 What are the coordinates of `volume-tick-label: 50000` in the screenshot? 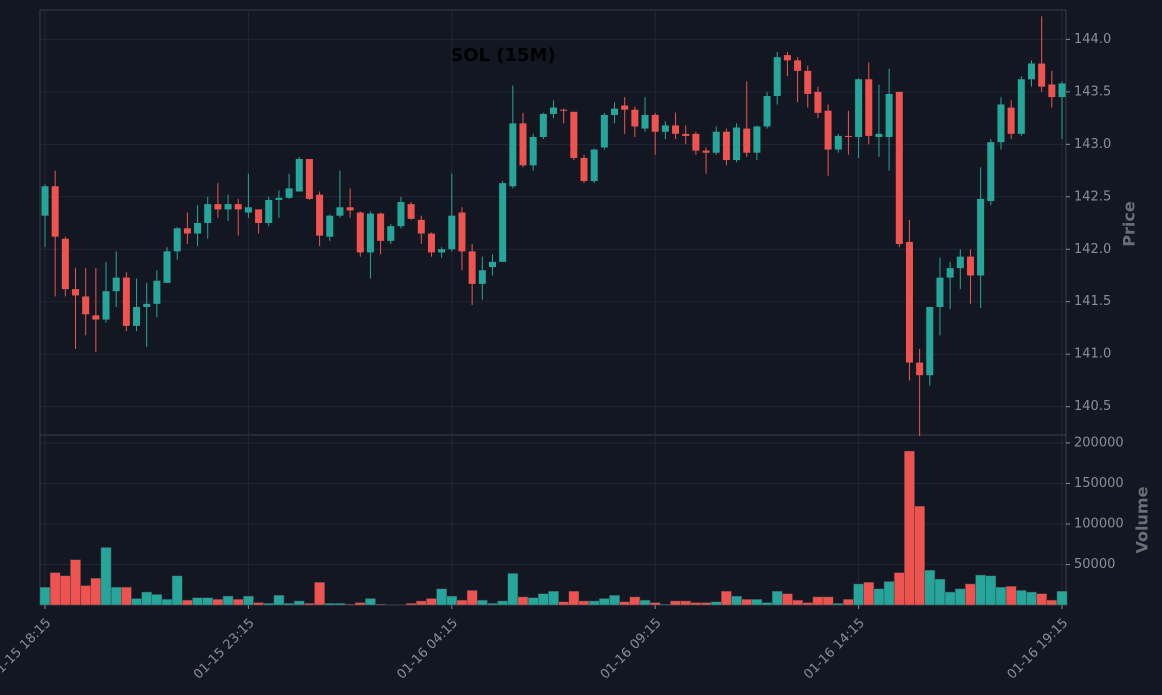 It's located at (1094, 564).